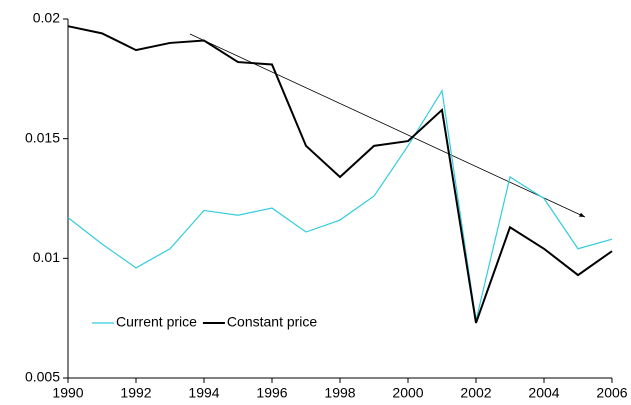  Describe the element at coordinates (46, 257) in the screenshot. I see `y-tick-label: 0.01` at that location.